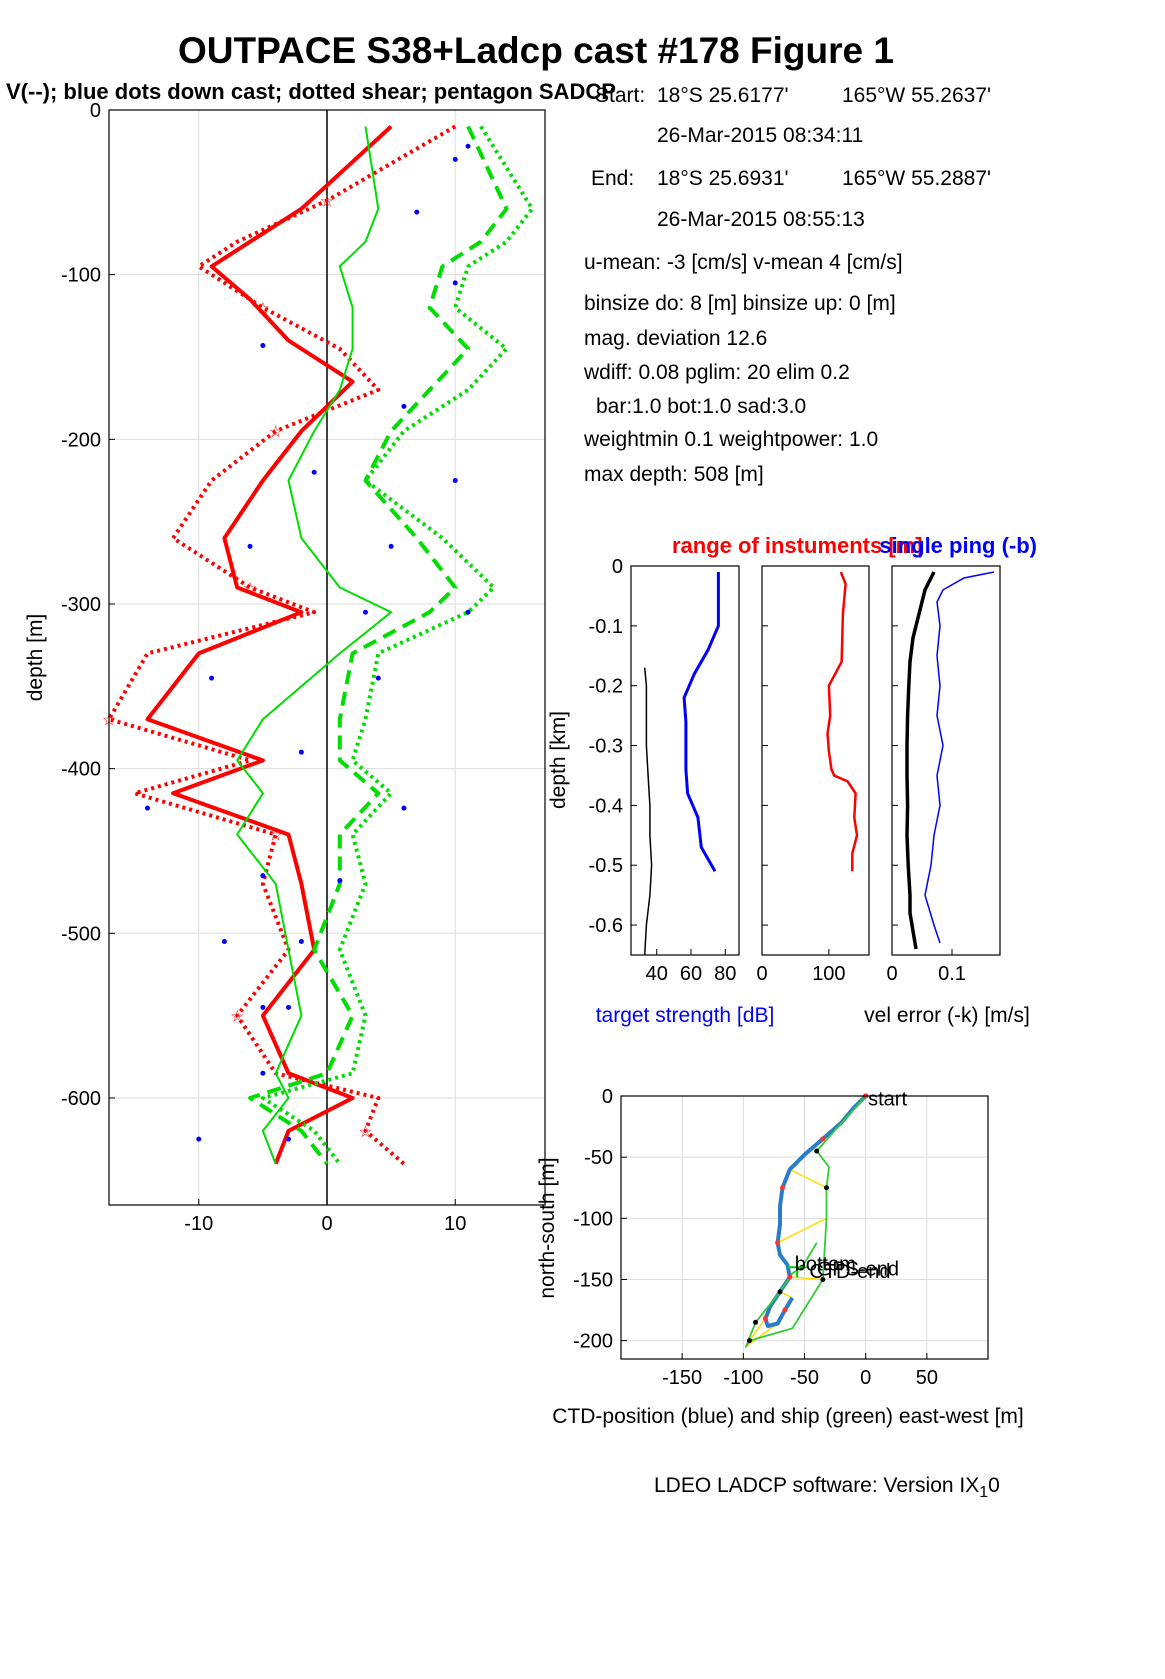 Image resolution: width=1165 pixels, height=1679 pixels. Describe the element at coordinates (606, 747) in the screenshot. I see `y-tick-label: -0.3` at that location.